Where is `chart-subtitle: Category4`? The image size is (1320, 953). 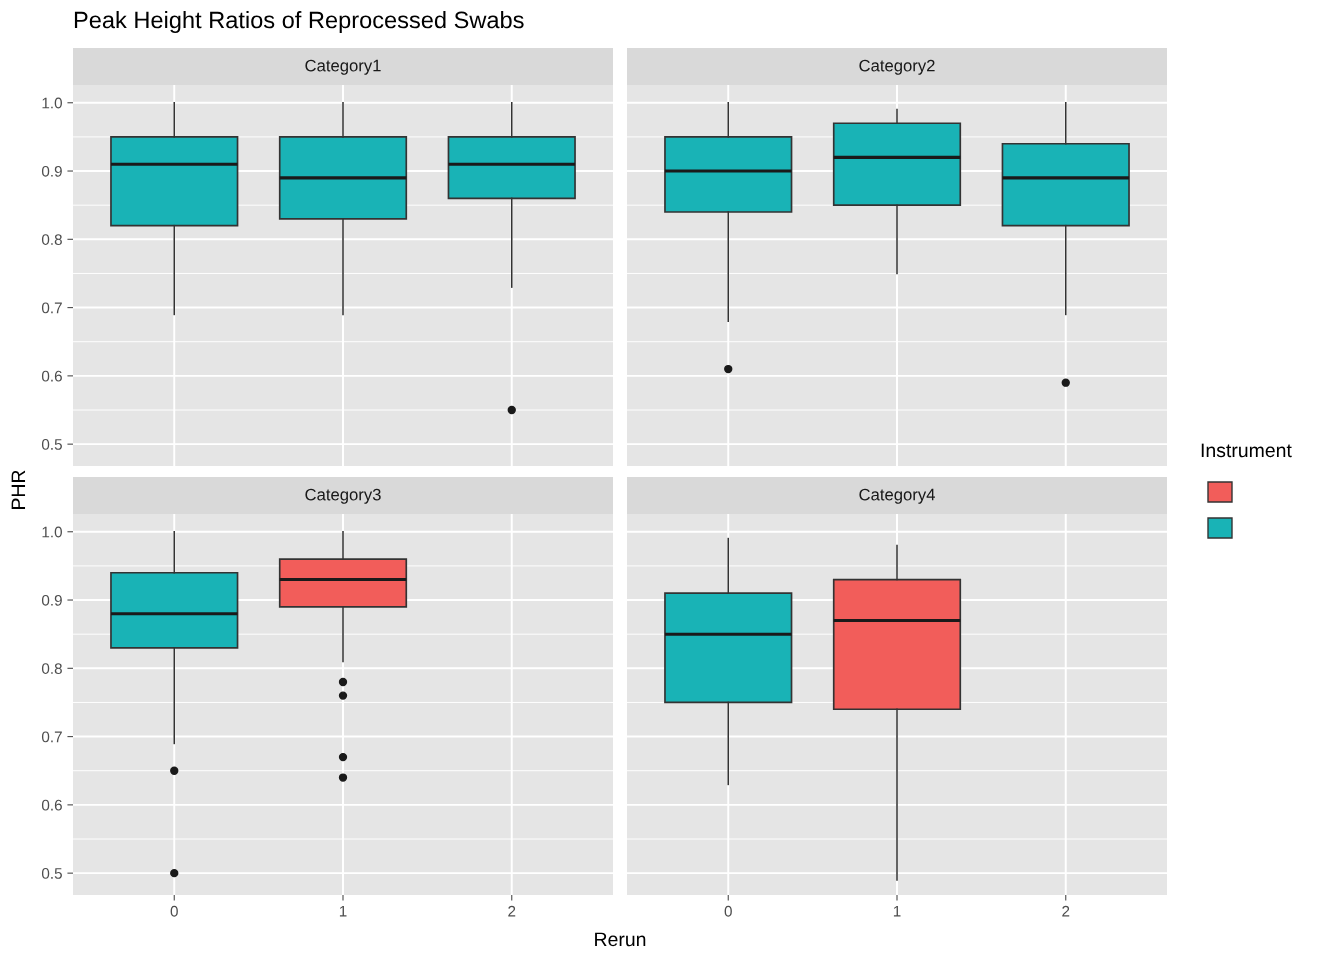
chart-subtitle: Category4 is located at coordinates (897, 496).